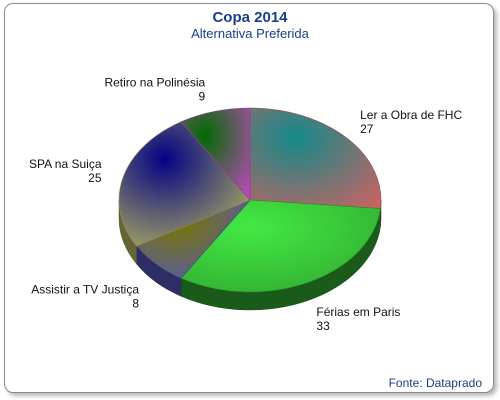  I want to click on slice-label-retiro-na-polinesia: Retiro na Polinésia, so click(154, 82).